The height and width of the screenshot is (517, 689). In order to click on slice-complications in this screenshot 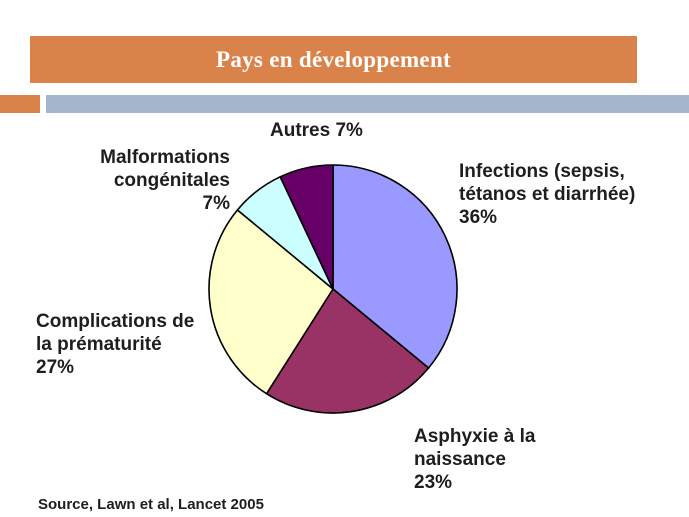, I will do `click(271, 302)`.